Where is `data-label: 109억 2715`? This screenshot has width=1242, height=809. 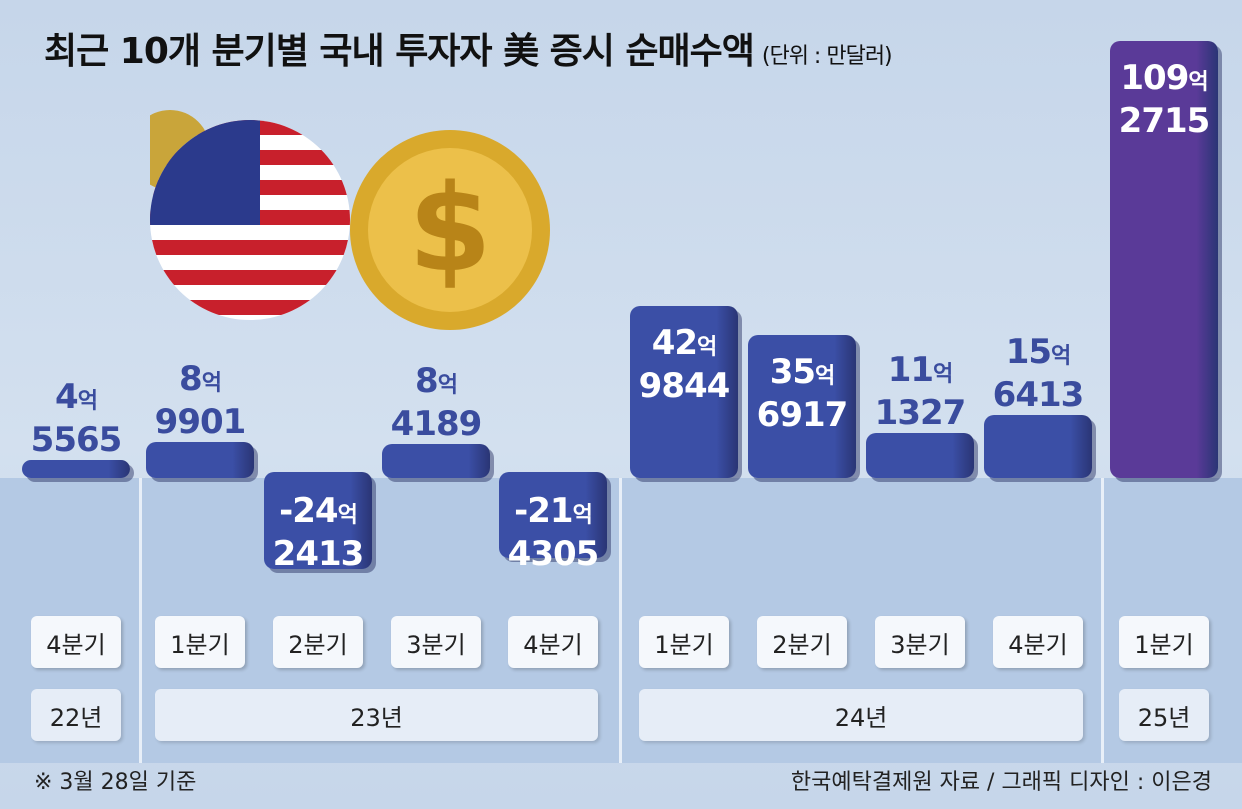
data-label: 109억 2715 is located at coordinates (1164, 99).